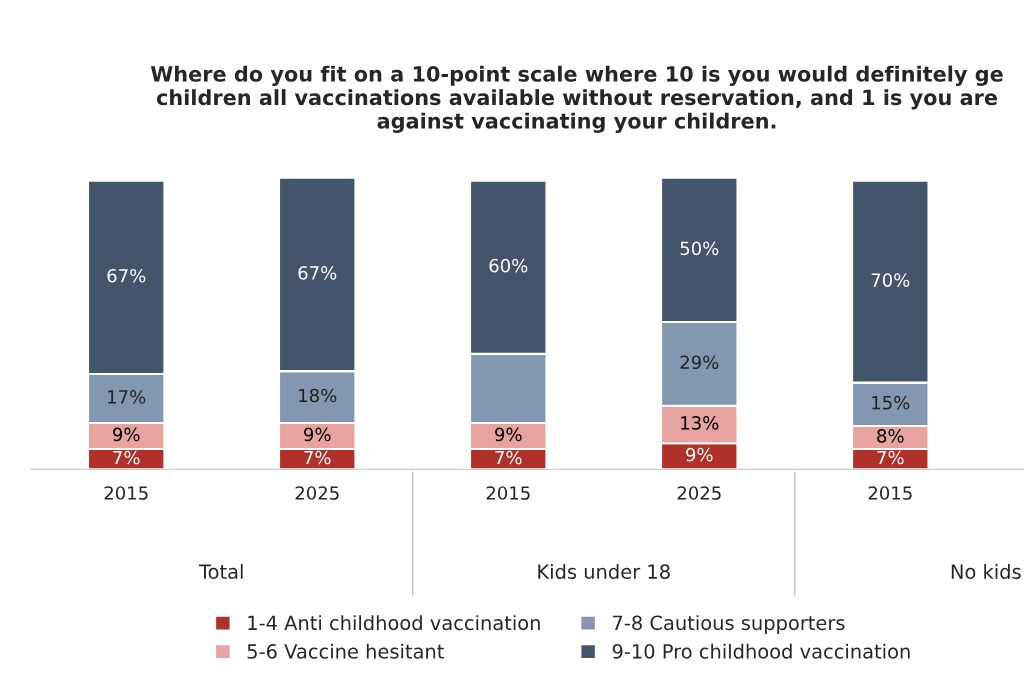  Describe the element at coordinates (699, 248) in the screenshot. I see `data-label: 50%` at that location.